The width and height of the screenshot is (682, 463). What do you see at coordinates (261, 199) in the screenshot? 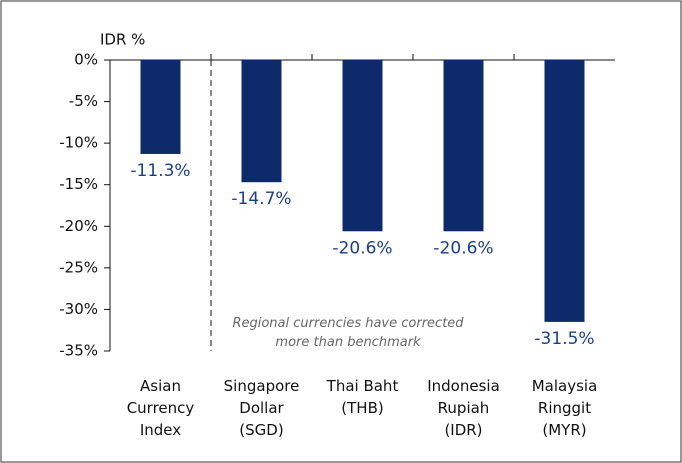
I see `value-label: -14.7%` at bounding box center [261, 199].